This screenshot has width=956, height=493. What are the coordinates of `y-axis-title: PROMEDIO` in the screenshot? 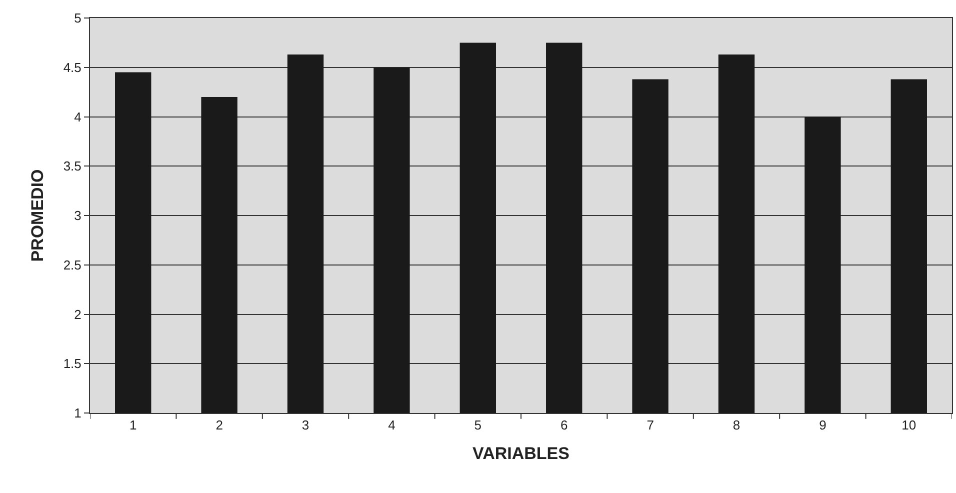 It's located at (37, 215).